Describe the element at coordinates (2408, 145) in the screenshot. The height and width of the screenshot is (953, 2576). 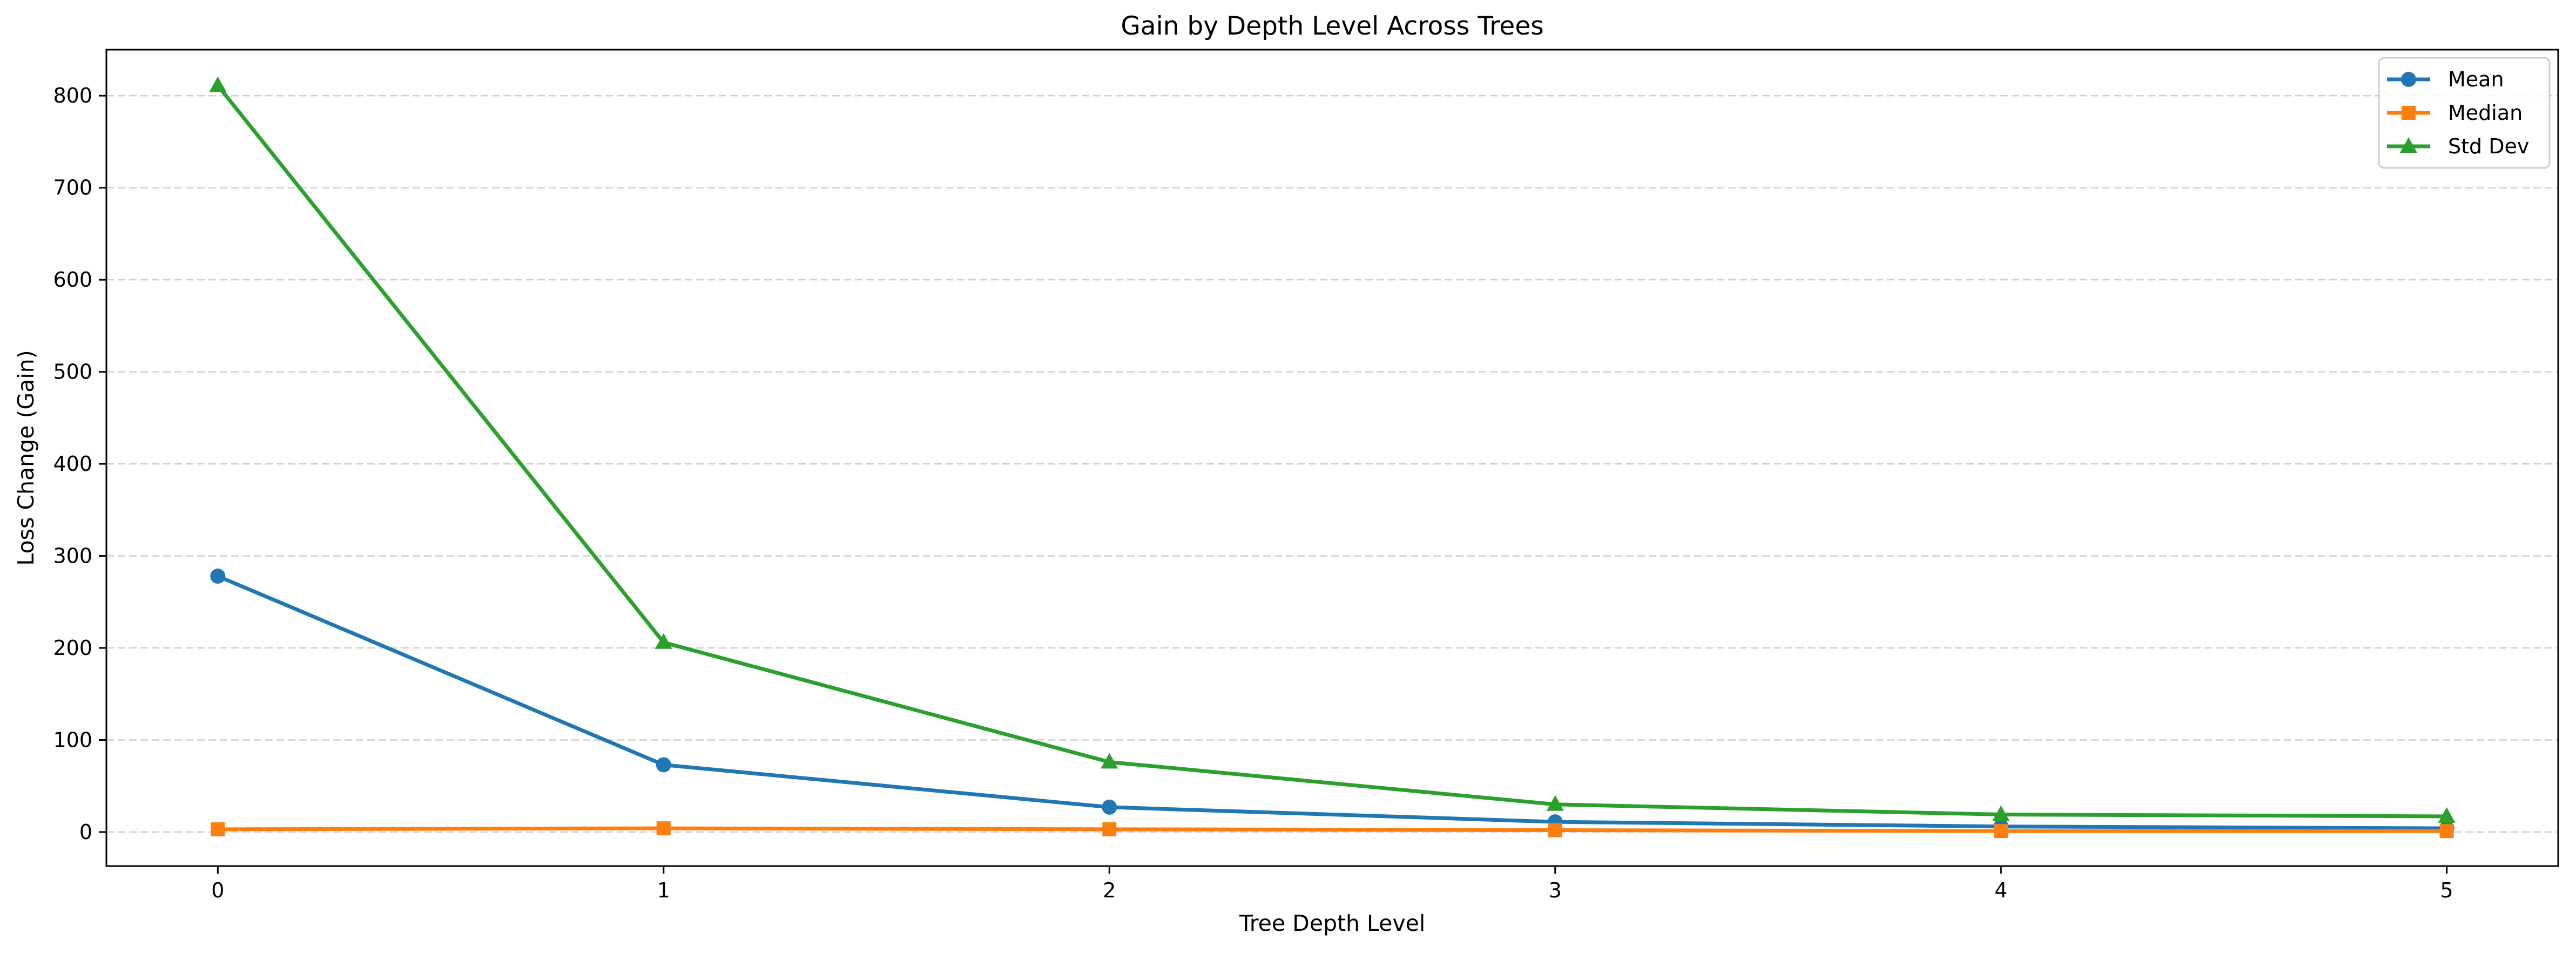
I see `legend-marker-std-dev` at that location.